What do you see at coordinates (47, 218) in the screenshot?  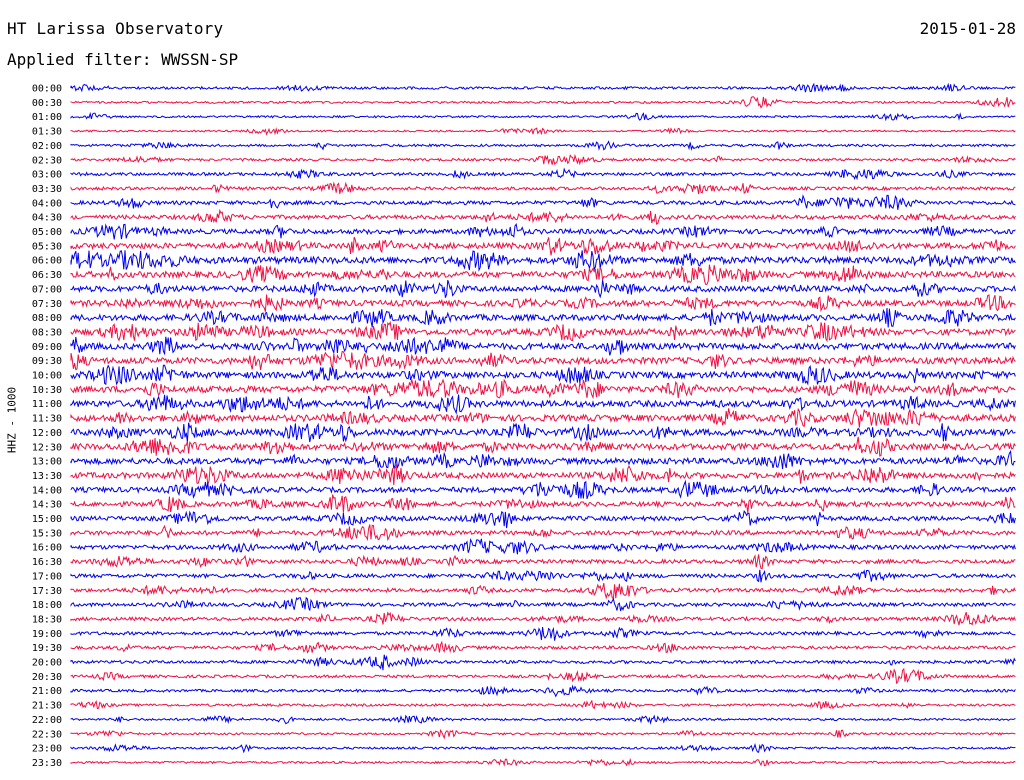 I see `row-time-label: 04:30` at bounding box center [47, 218].